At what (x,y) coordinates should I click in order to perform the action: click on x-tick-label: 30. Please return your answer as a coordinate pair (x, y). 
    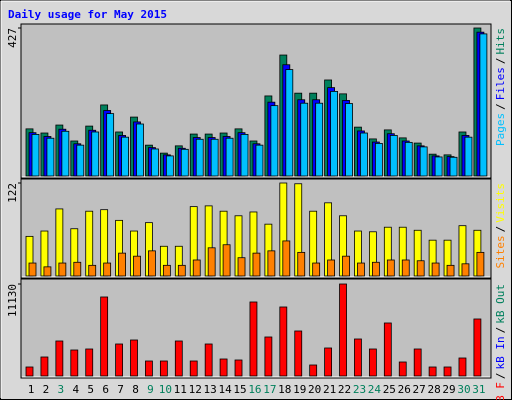
    Looking at the image, I should click on (463, 389).